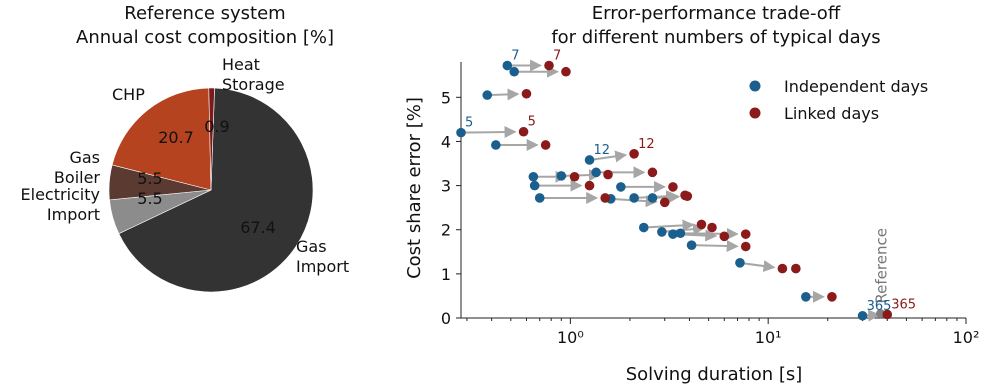  What do you see at coordinates (446, 141) in the screenshot?
I see `y-tick-label: 4` at bounding box center [446, 141].